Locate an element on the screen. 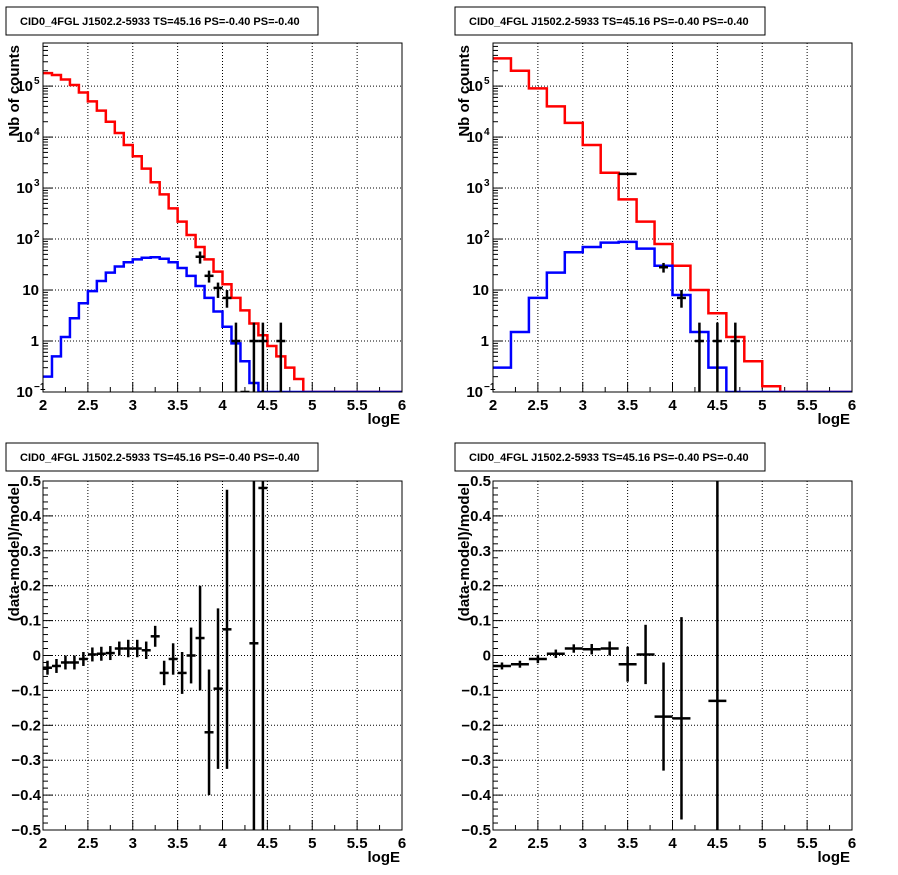 Image resolution: width=898 pixels, height=875 pixels. y-axis-label: (data-model)/model is located at coordinates (464, 552).